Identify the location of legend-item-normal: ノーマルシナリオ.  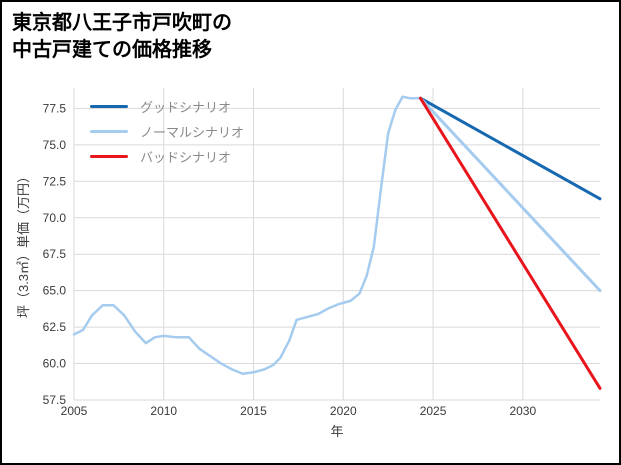
(167, 131).